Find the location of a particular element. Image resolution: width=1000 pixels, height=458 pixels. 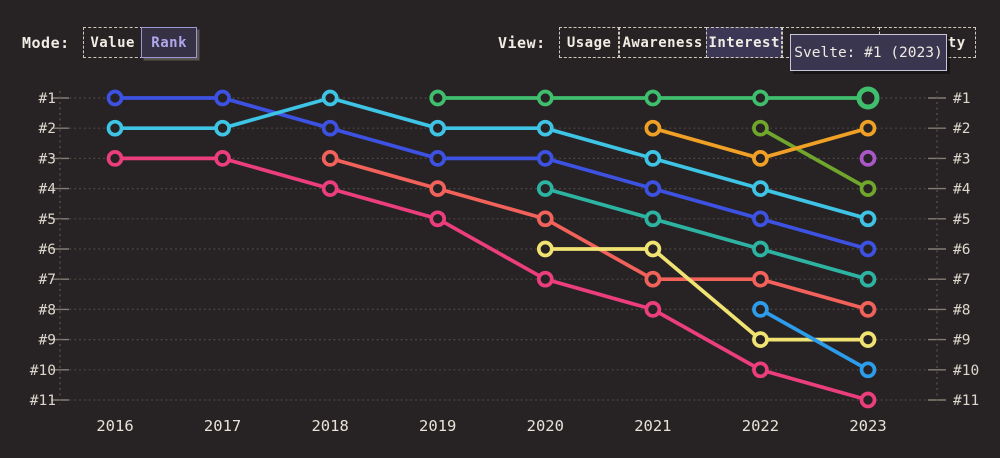

right-rank-label: #8 is located at coordinates (961, 310).